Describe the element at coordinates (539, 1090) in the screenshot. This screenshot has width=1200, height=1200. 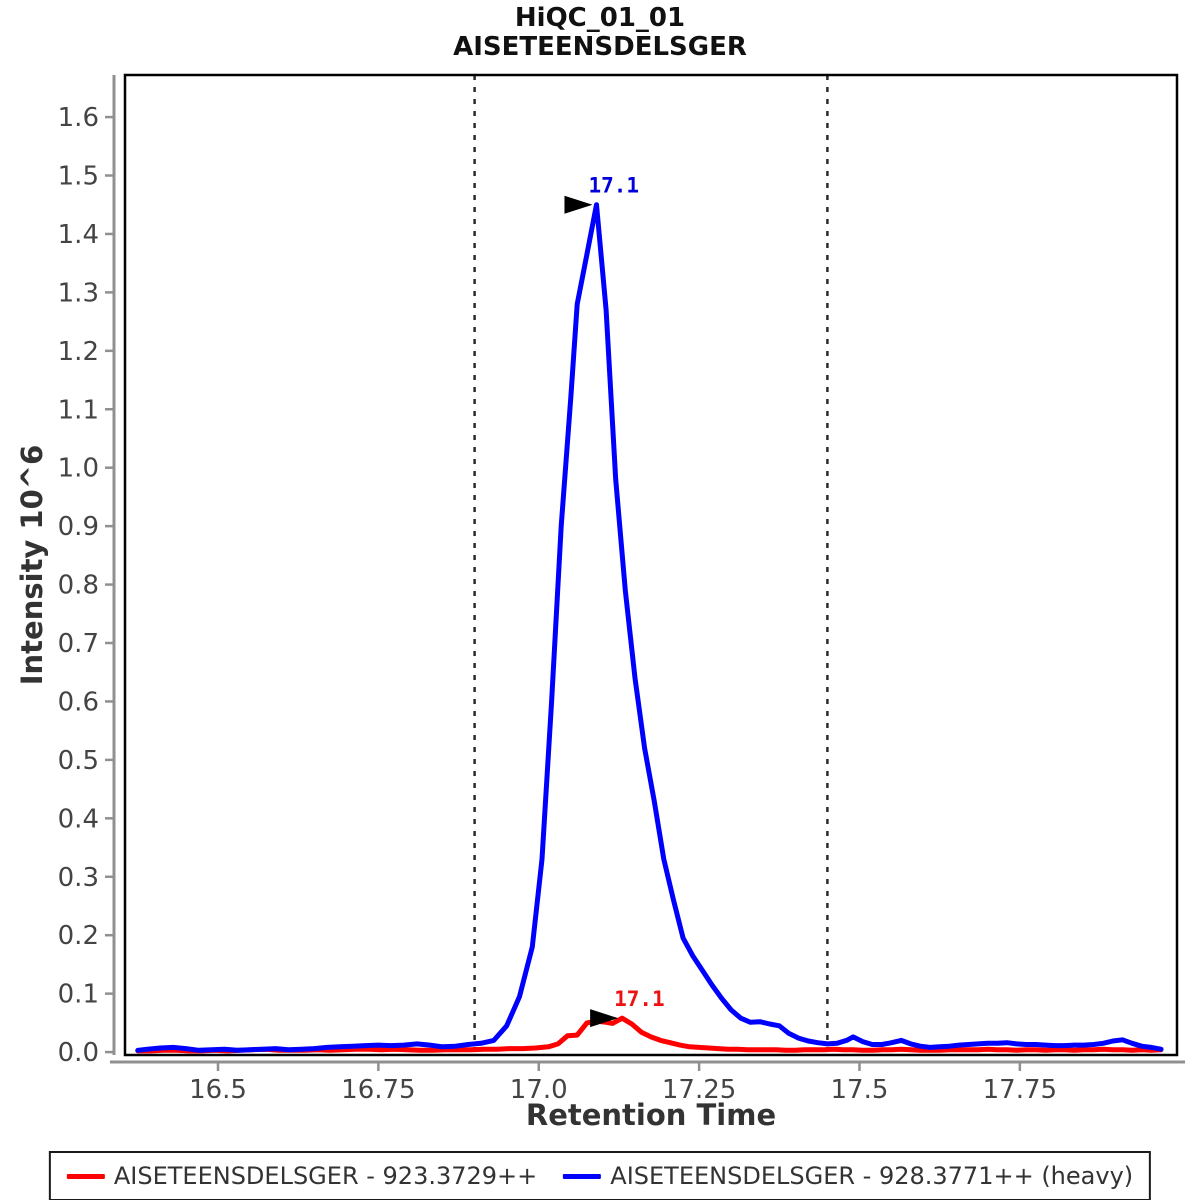
I see `x-tick-label: 17.0` at that location.